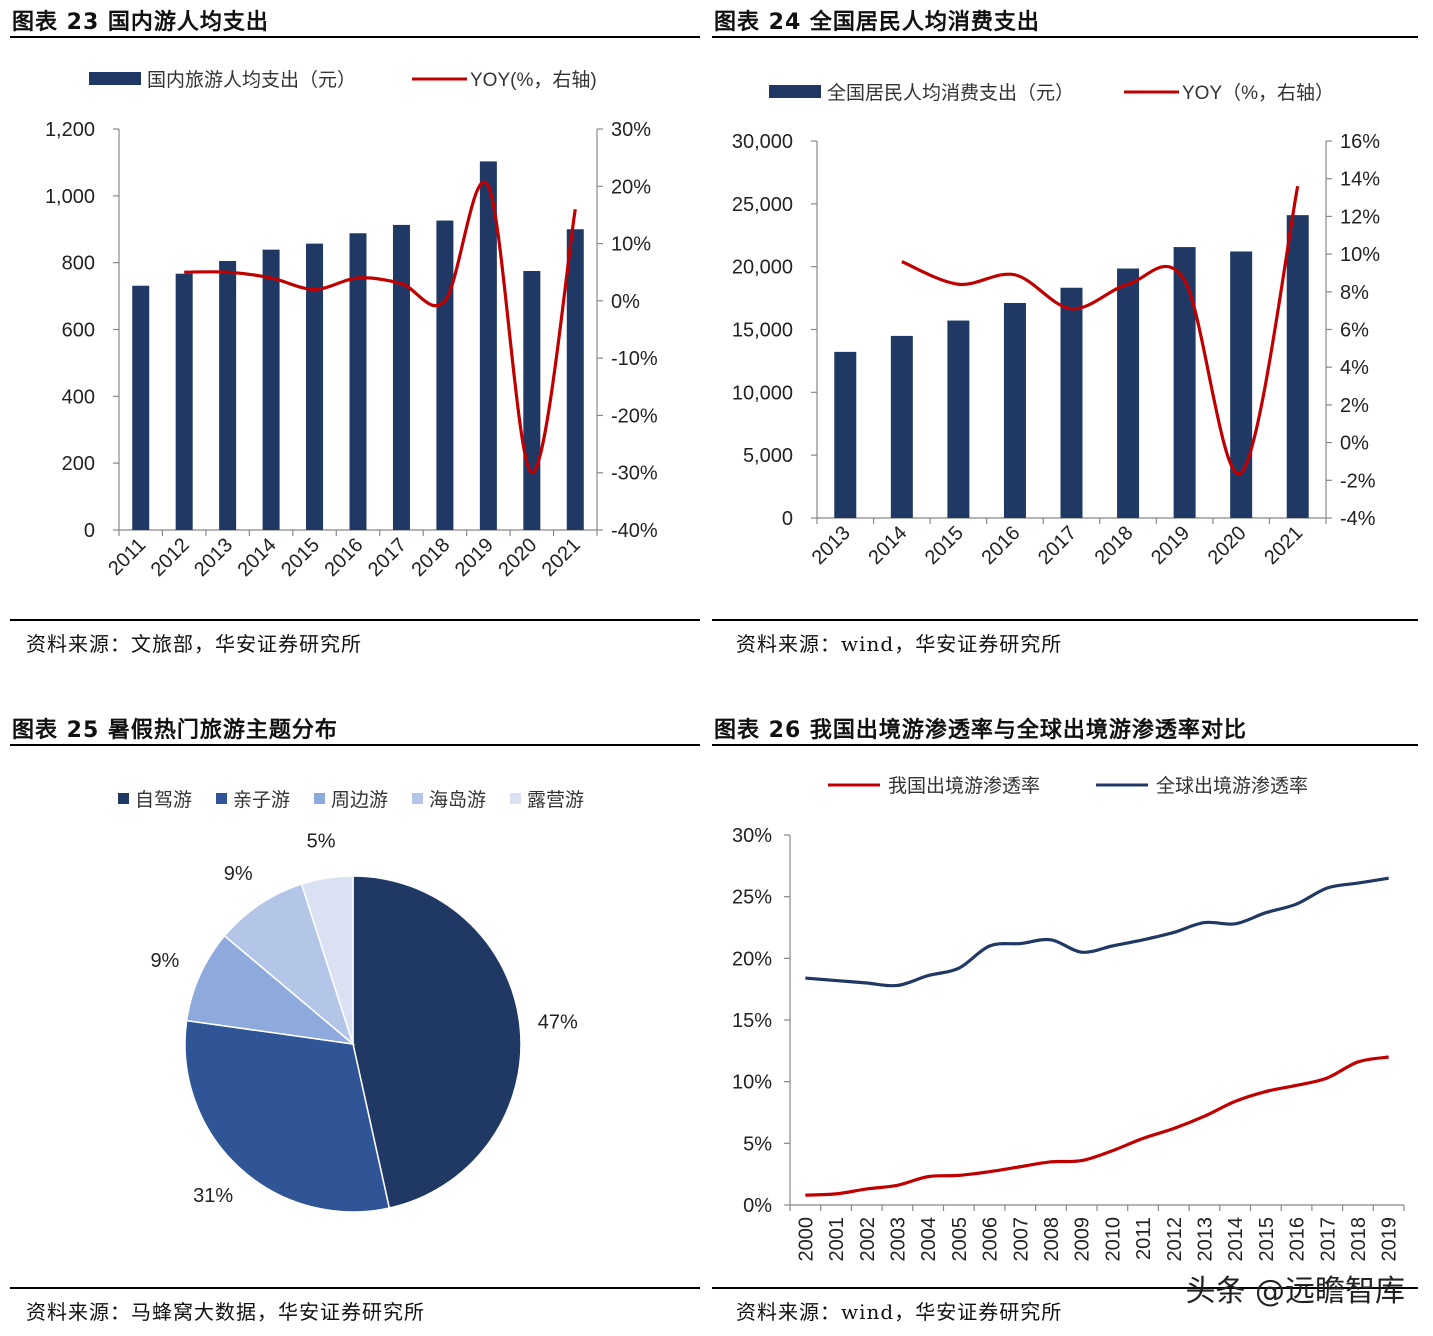 The width and height of the screenshot is (1433, 1336). Describe the element at coordinates (261, 800) in the screenshot. I see `legend-label-2: 亲子游` at that location.